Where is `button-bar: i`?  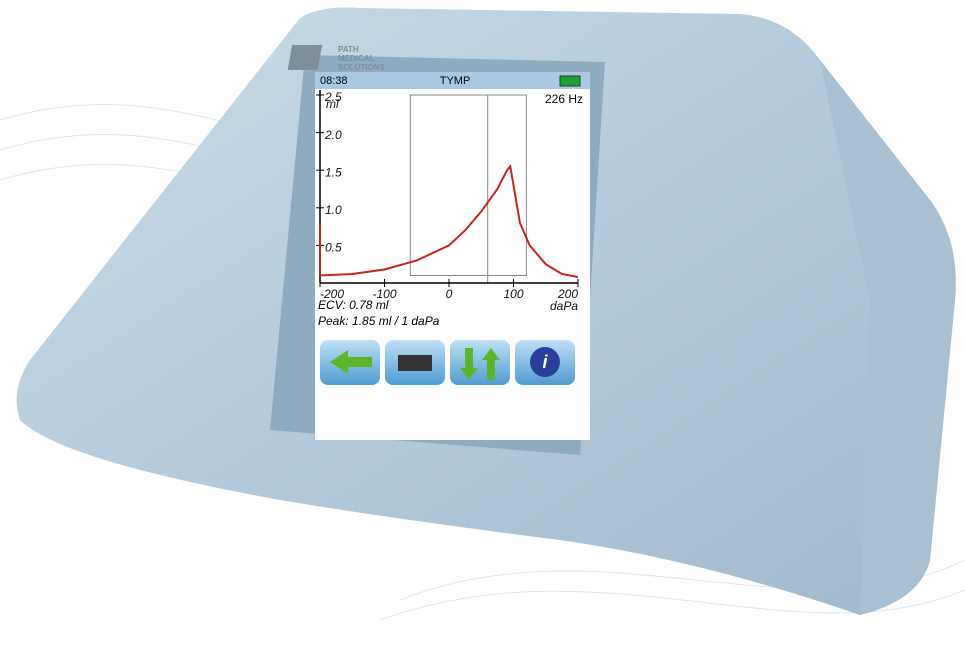 button-bar: i is located at coordinates (447, 362).